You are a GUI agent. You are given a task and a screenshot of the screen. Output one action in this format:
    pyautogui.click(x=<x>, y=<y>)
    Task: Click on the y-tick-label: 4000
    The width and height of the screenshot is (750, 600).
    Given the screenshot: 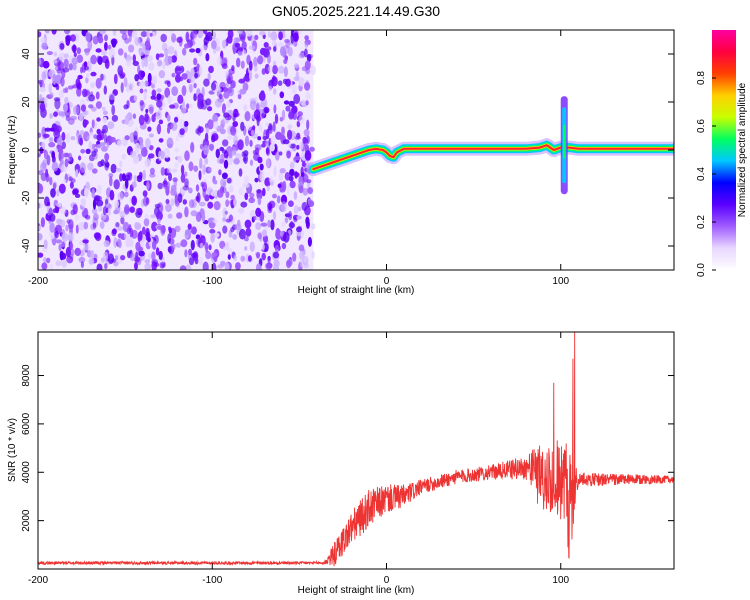 What is the action you would take?
    pyautogui.click(x=26, y=472)
    